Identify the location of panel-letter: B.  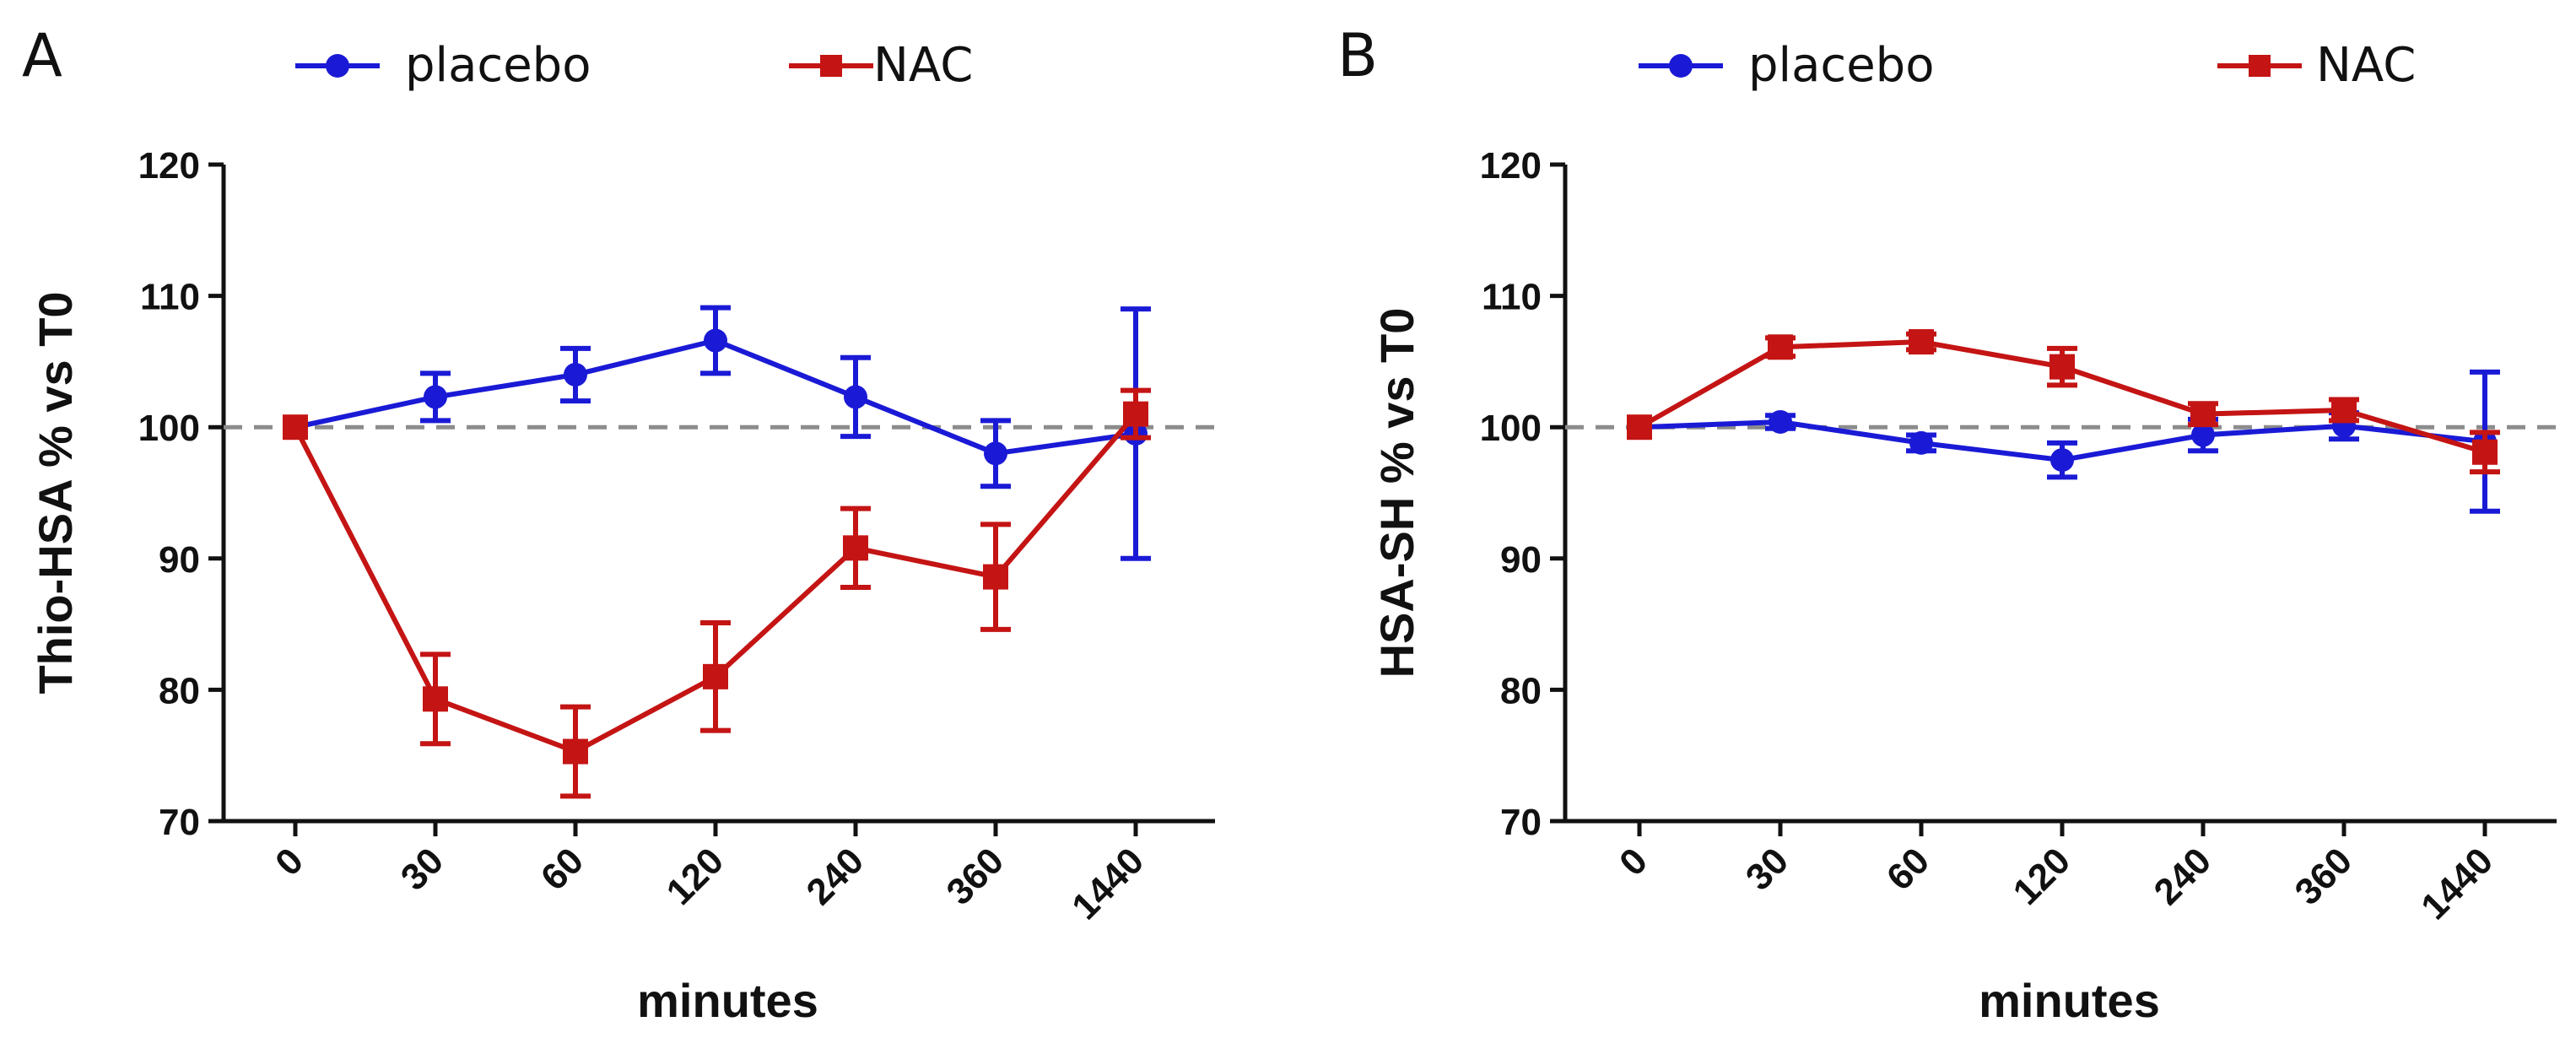
(1357, 55).